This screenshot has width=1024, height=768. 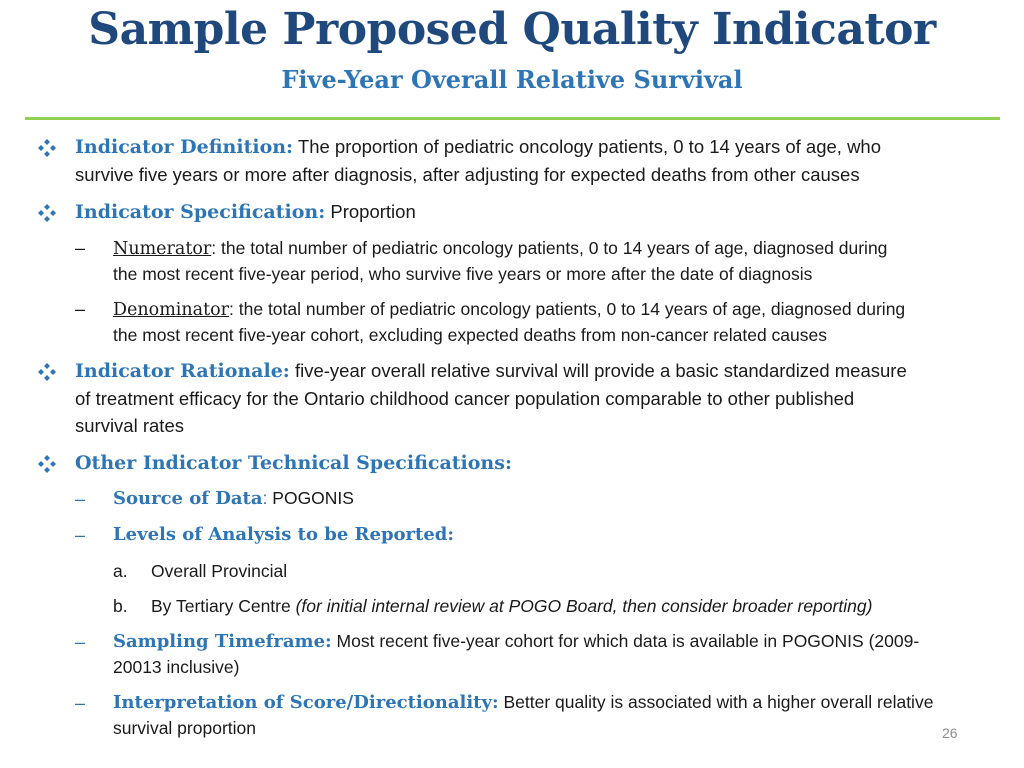 I want to click on levels-label: Levels of Analysis to be Reported:, so click(x=284, y=534).